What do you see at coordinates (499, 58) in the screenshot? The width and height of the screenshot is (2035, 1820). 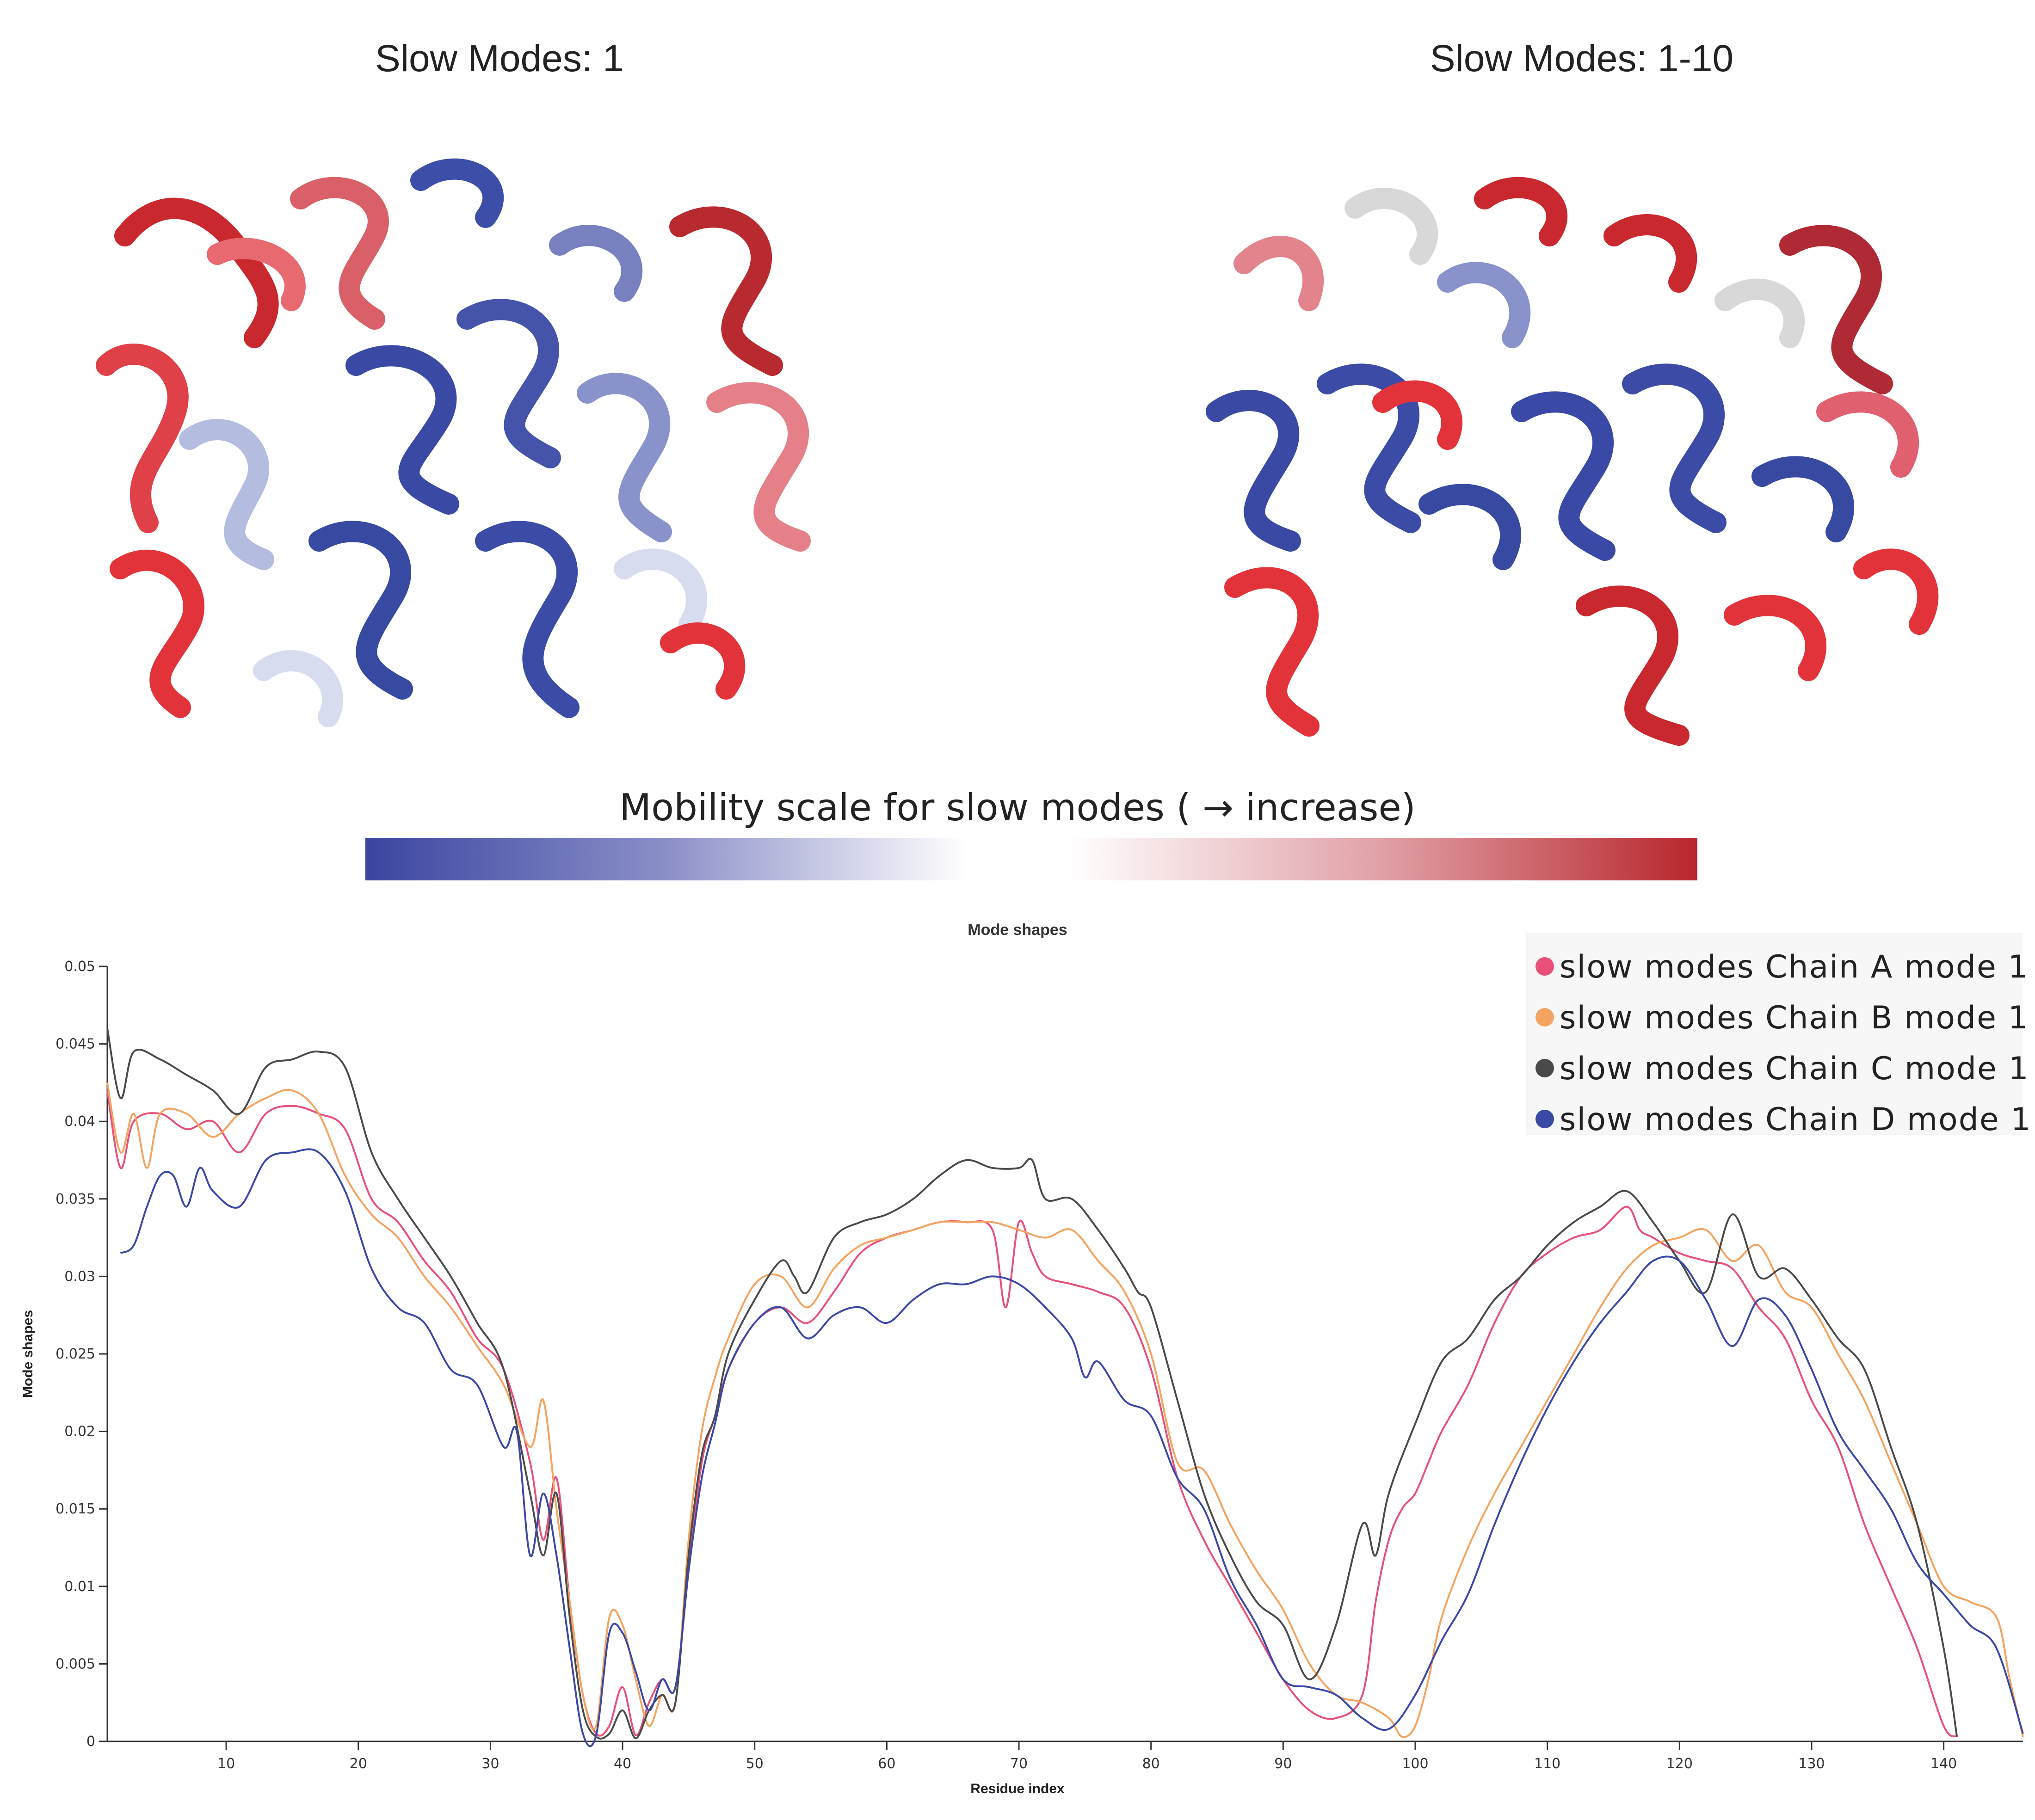 I see `panel-title-slow-mode-1: Slow Modes: 1` at bounding box center [499, 58].